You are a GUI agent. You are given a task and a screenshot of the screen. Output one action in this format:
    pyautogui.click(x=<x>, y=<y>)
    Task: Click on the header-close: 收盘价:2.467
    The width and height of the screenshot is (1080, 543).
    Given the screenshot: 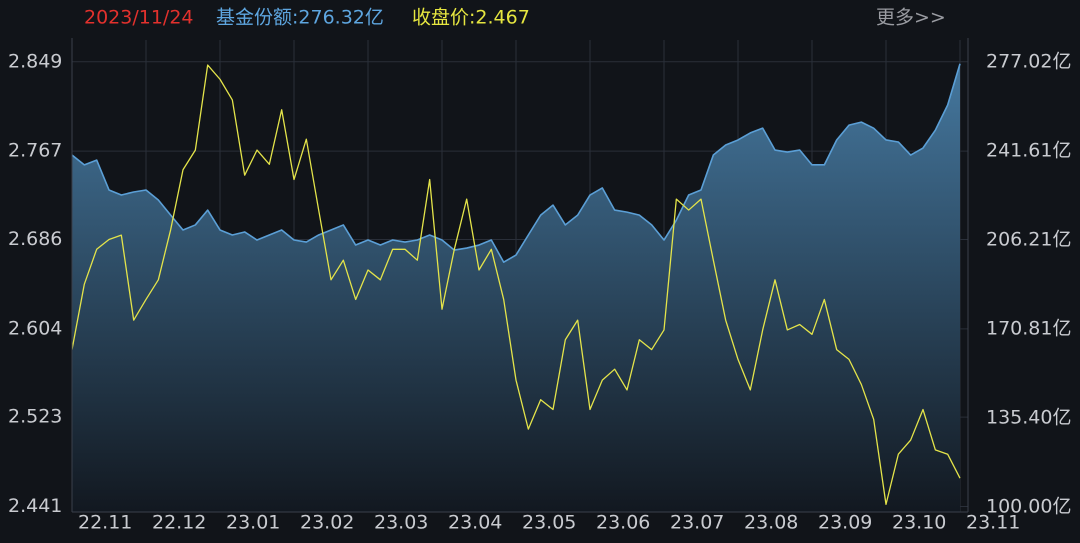 What is the action you would take?
    pyautogui.click(x=471, y=18)
    